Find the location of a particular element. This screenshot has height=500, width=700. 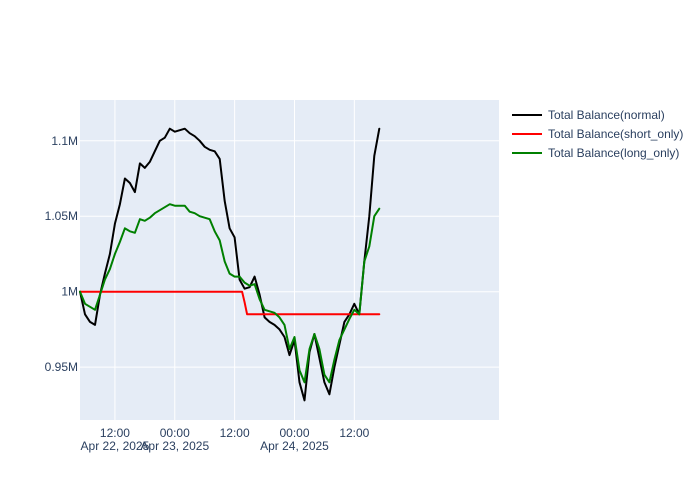

y-axis: 0.95M 1M 1.05M 1.1M is located at coordinates (61, 254).